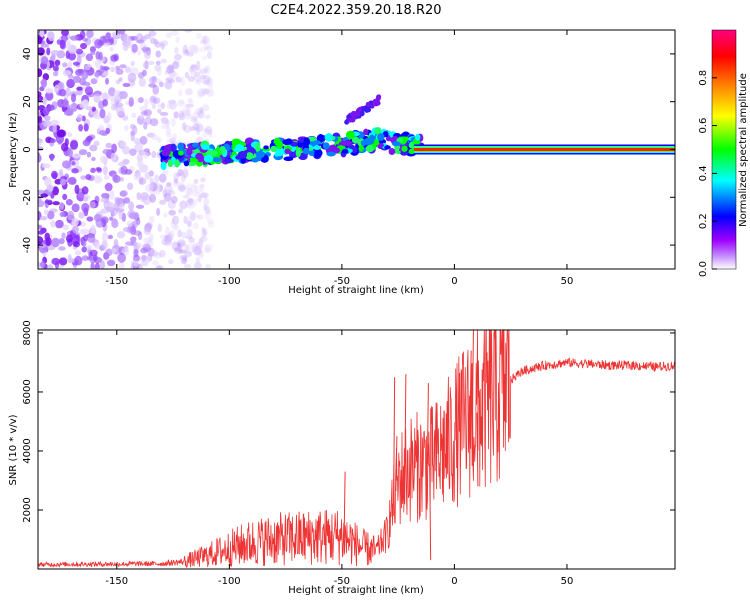  What do you see at coordinates (27, 101) in the screenshot?
I see `spectrogram-ytick-label: 20` at bounding box center [27, 101].